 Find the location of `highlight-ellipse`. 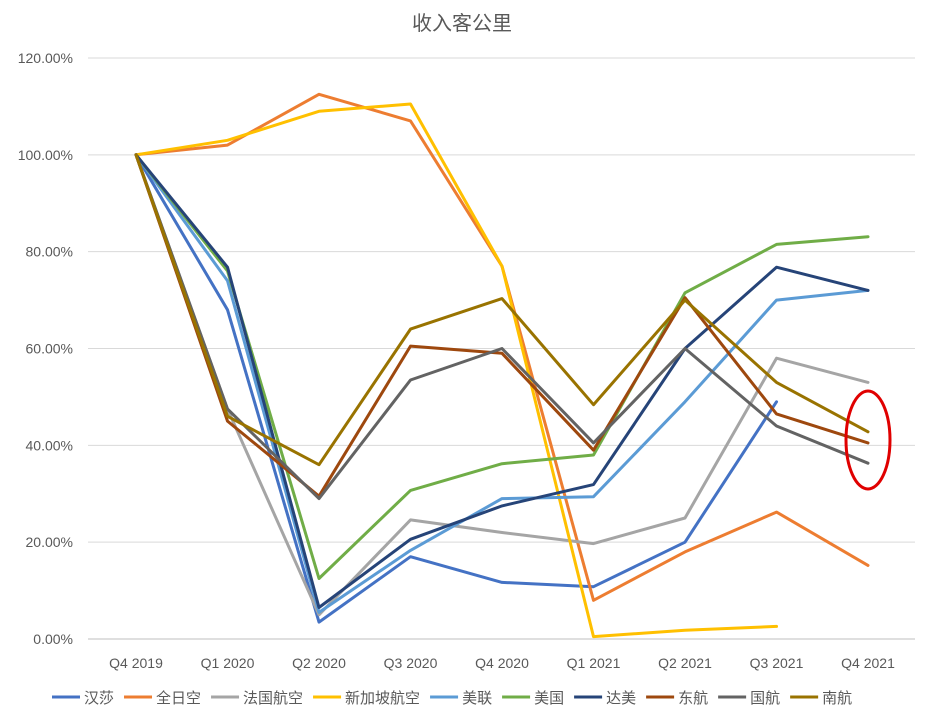

highlight-ellipse is located at coordinates (868, 440).